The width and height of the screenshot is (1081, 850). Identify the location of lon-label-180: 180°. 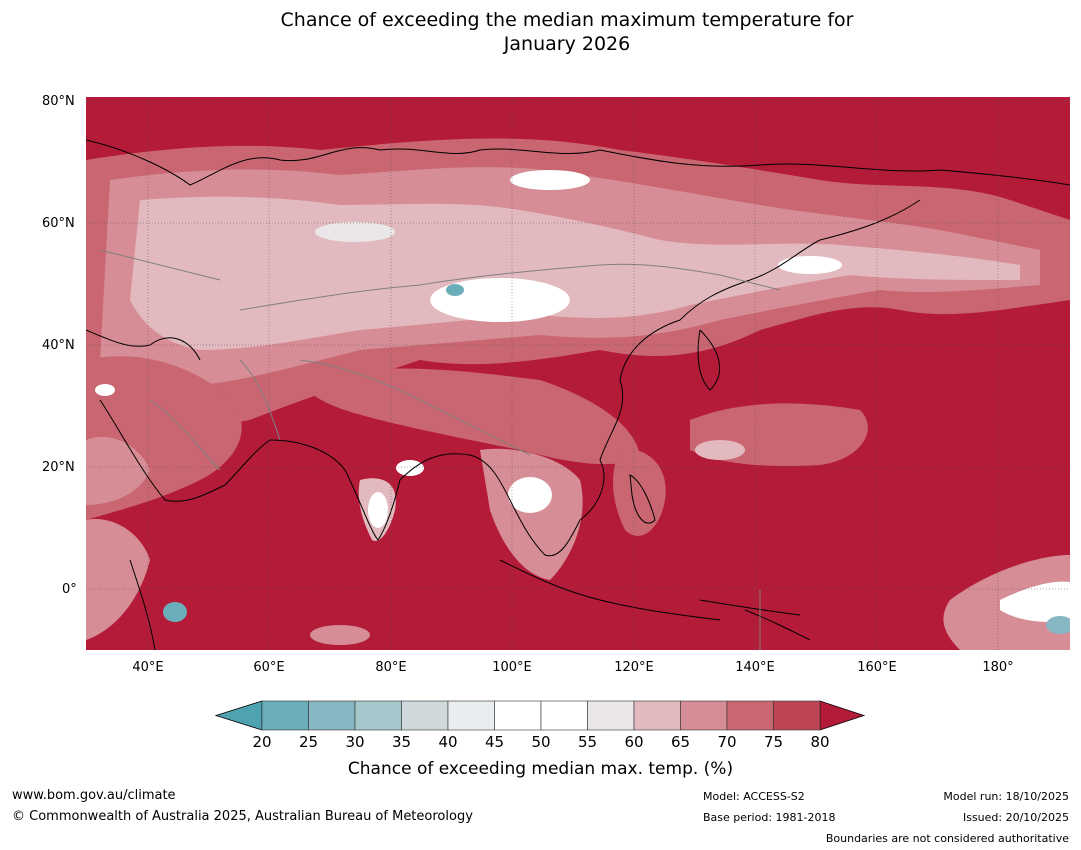
(998, 667).